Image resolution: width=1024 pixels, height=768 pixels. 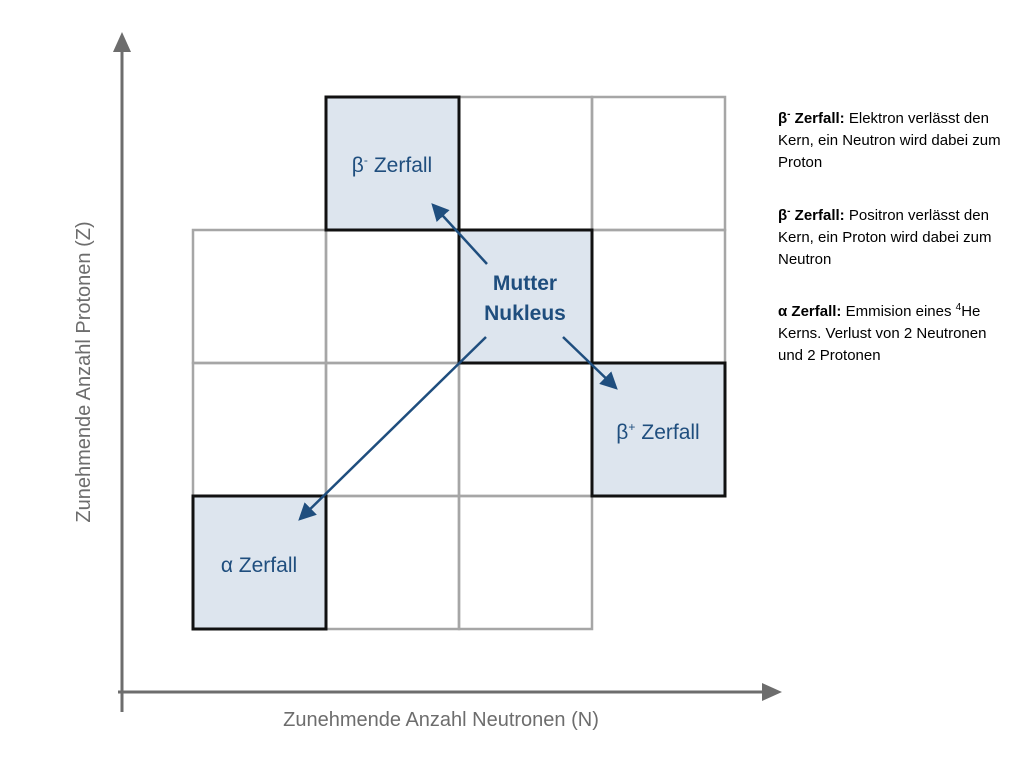 I want to click on arrow-to-beta-plus, so click(x=590, y=363).